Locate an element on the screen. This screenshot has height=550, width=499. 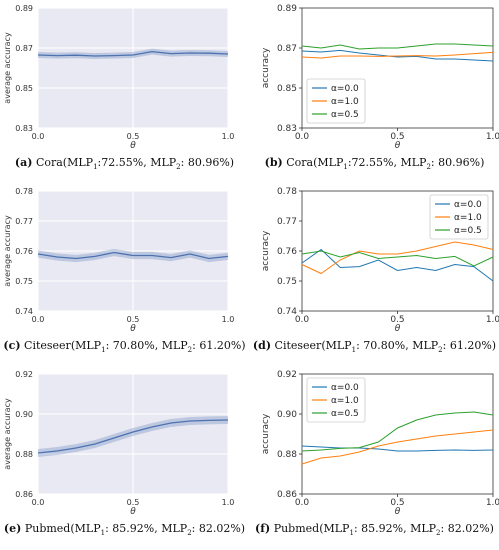
y-tick-label: 0.89 is located at coordinates (287, 9).